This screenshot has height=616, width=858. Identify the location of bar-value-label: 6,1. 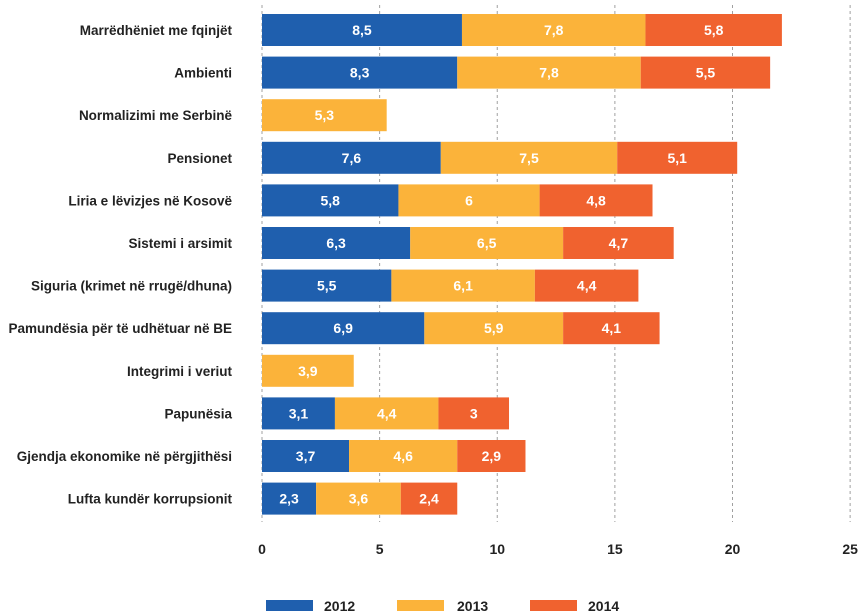
(463, 286).